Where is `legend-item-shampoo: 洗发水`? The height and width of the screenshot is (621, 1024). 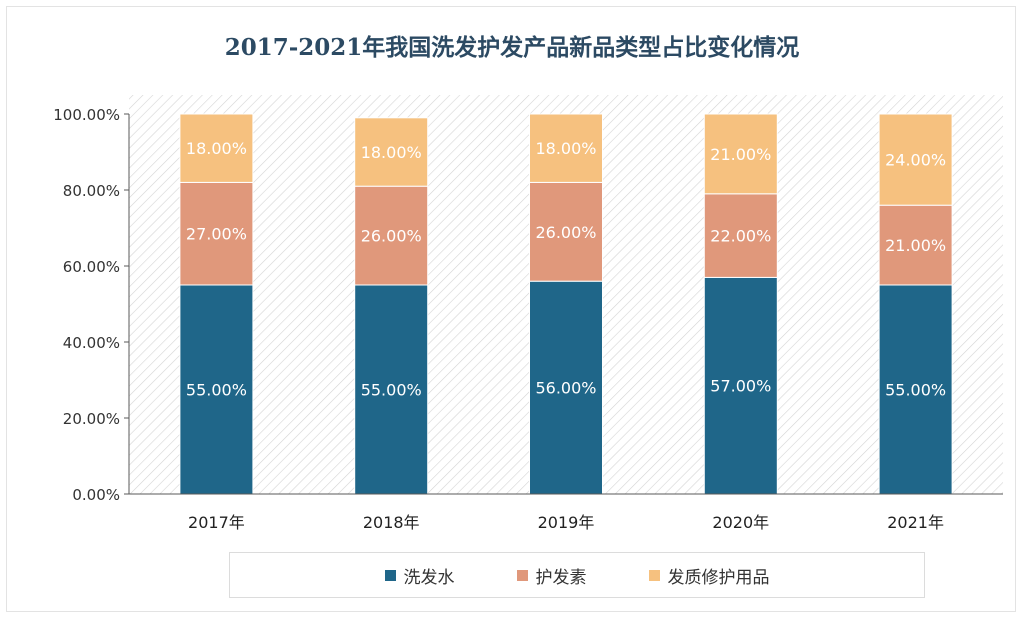 legend-item-shampoo: 洗发水 is located at coordinates (419, 575).